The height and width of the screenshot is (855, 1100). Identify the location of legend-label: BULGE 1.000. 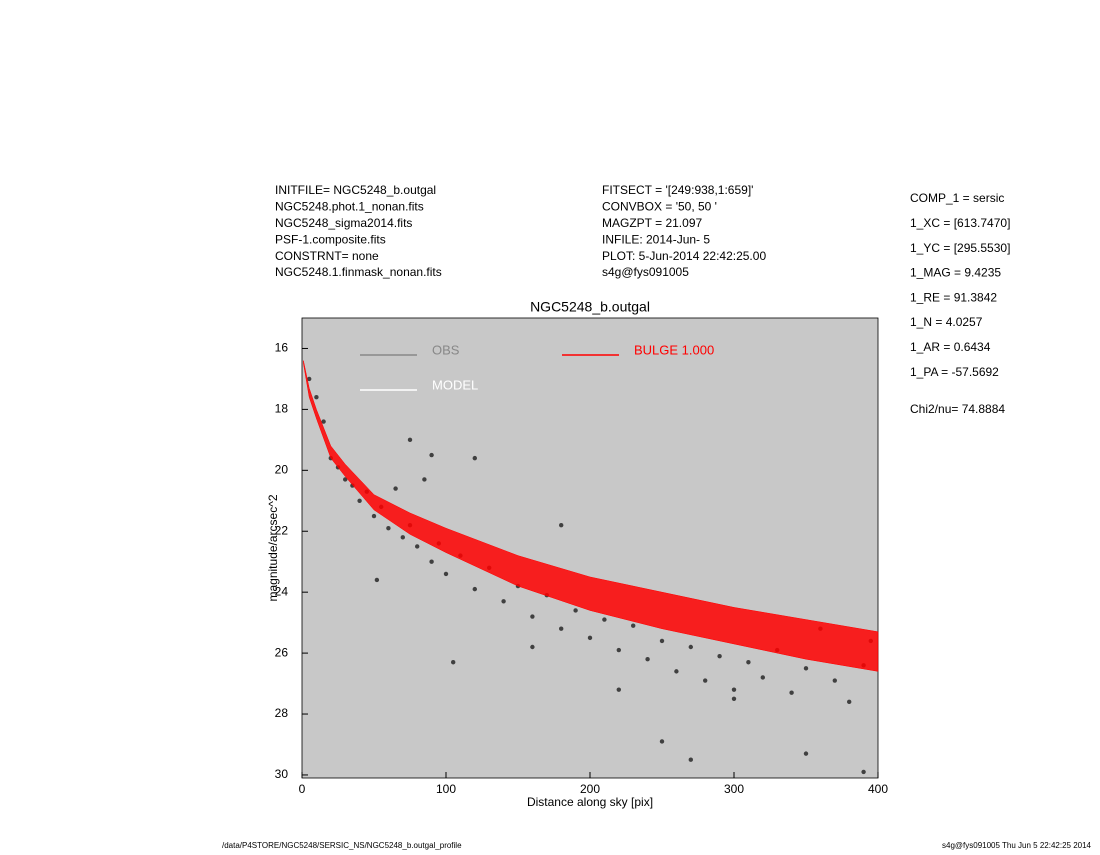
(674, 349).